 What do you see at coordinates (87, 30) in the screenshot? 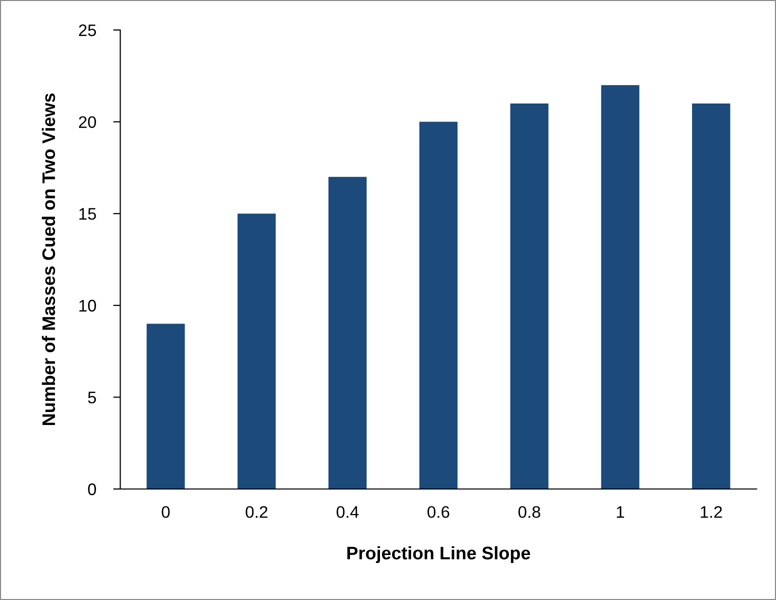
I see `y-tick-label: 25` at bounding box center [87, 30].